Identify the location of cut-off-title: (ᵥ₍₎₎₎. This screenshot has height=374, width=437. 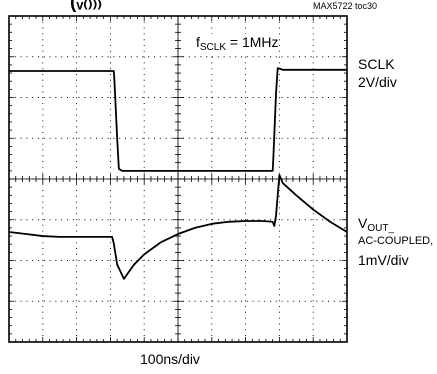
(86, 6).